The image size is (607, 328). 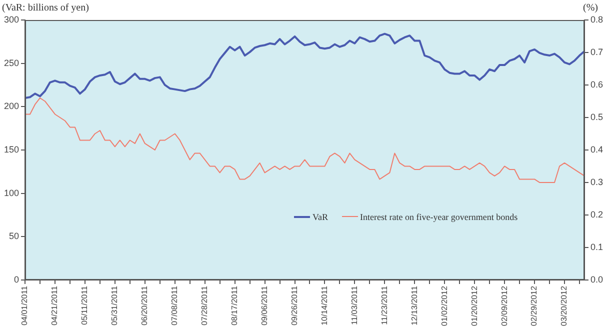 I want to click on x-tick-label: 09/06/2011, so click(x=264, y=305).